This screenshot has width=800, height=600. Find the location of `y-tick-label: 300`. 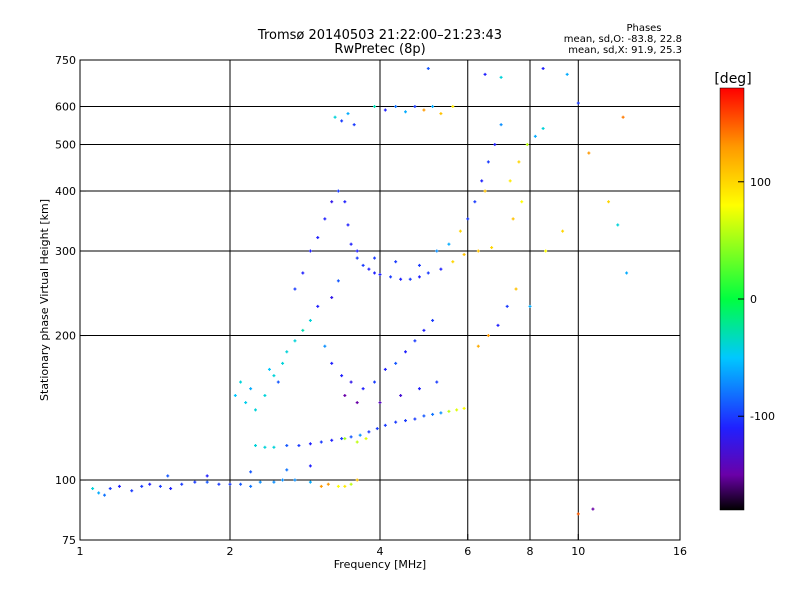

y-tick-label: 300 is located at coordinates (65, 251).